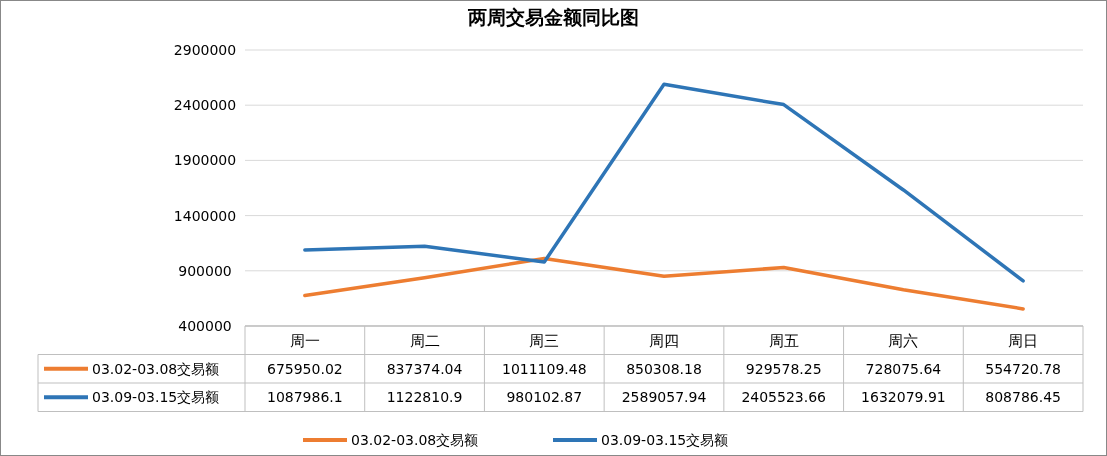 The height and width of the screenshot is (456, 1107). Describe the element at coordinates (783, 368) in the screenshot. I see `data-label: 929578.25` at that location.